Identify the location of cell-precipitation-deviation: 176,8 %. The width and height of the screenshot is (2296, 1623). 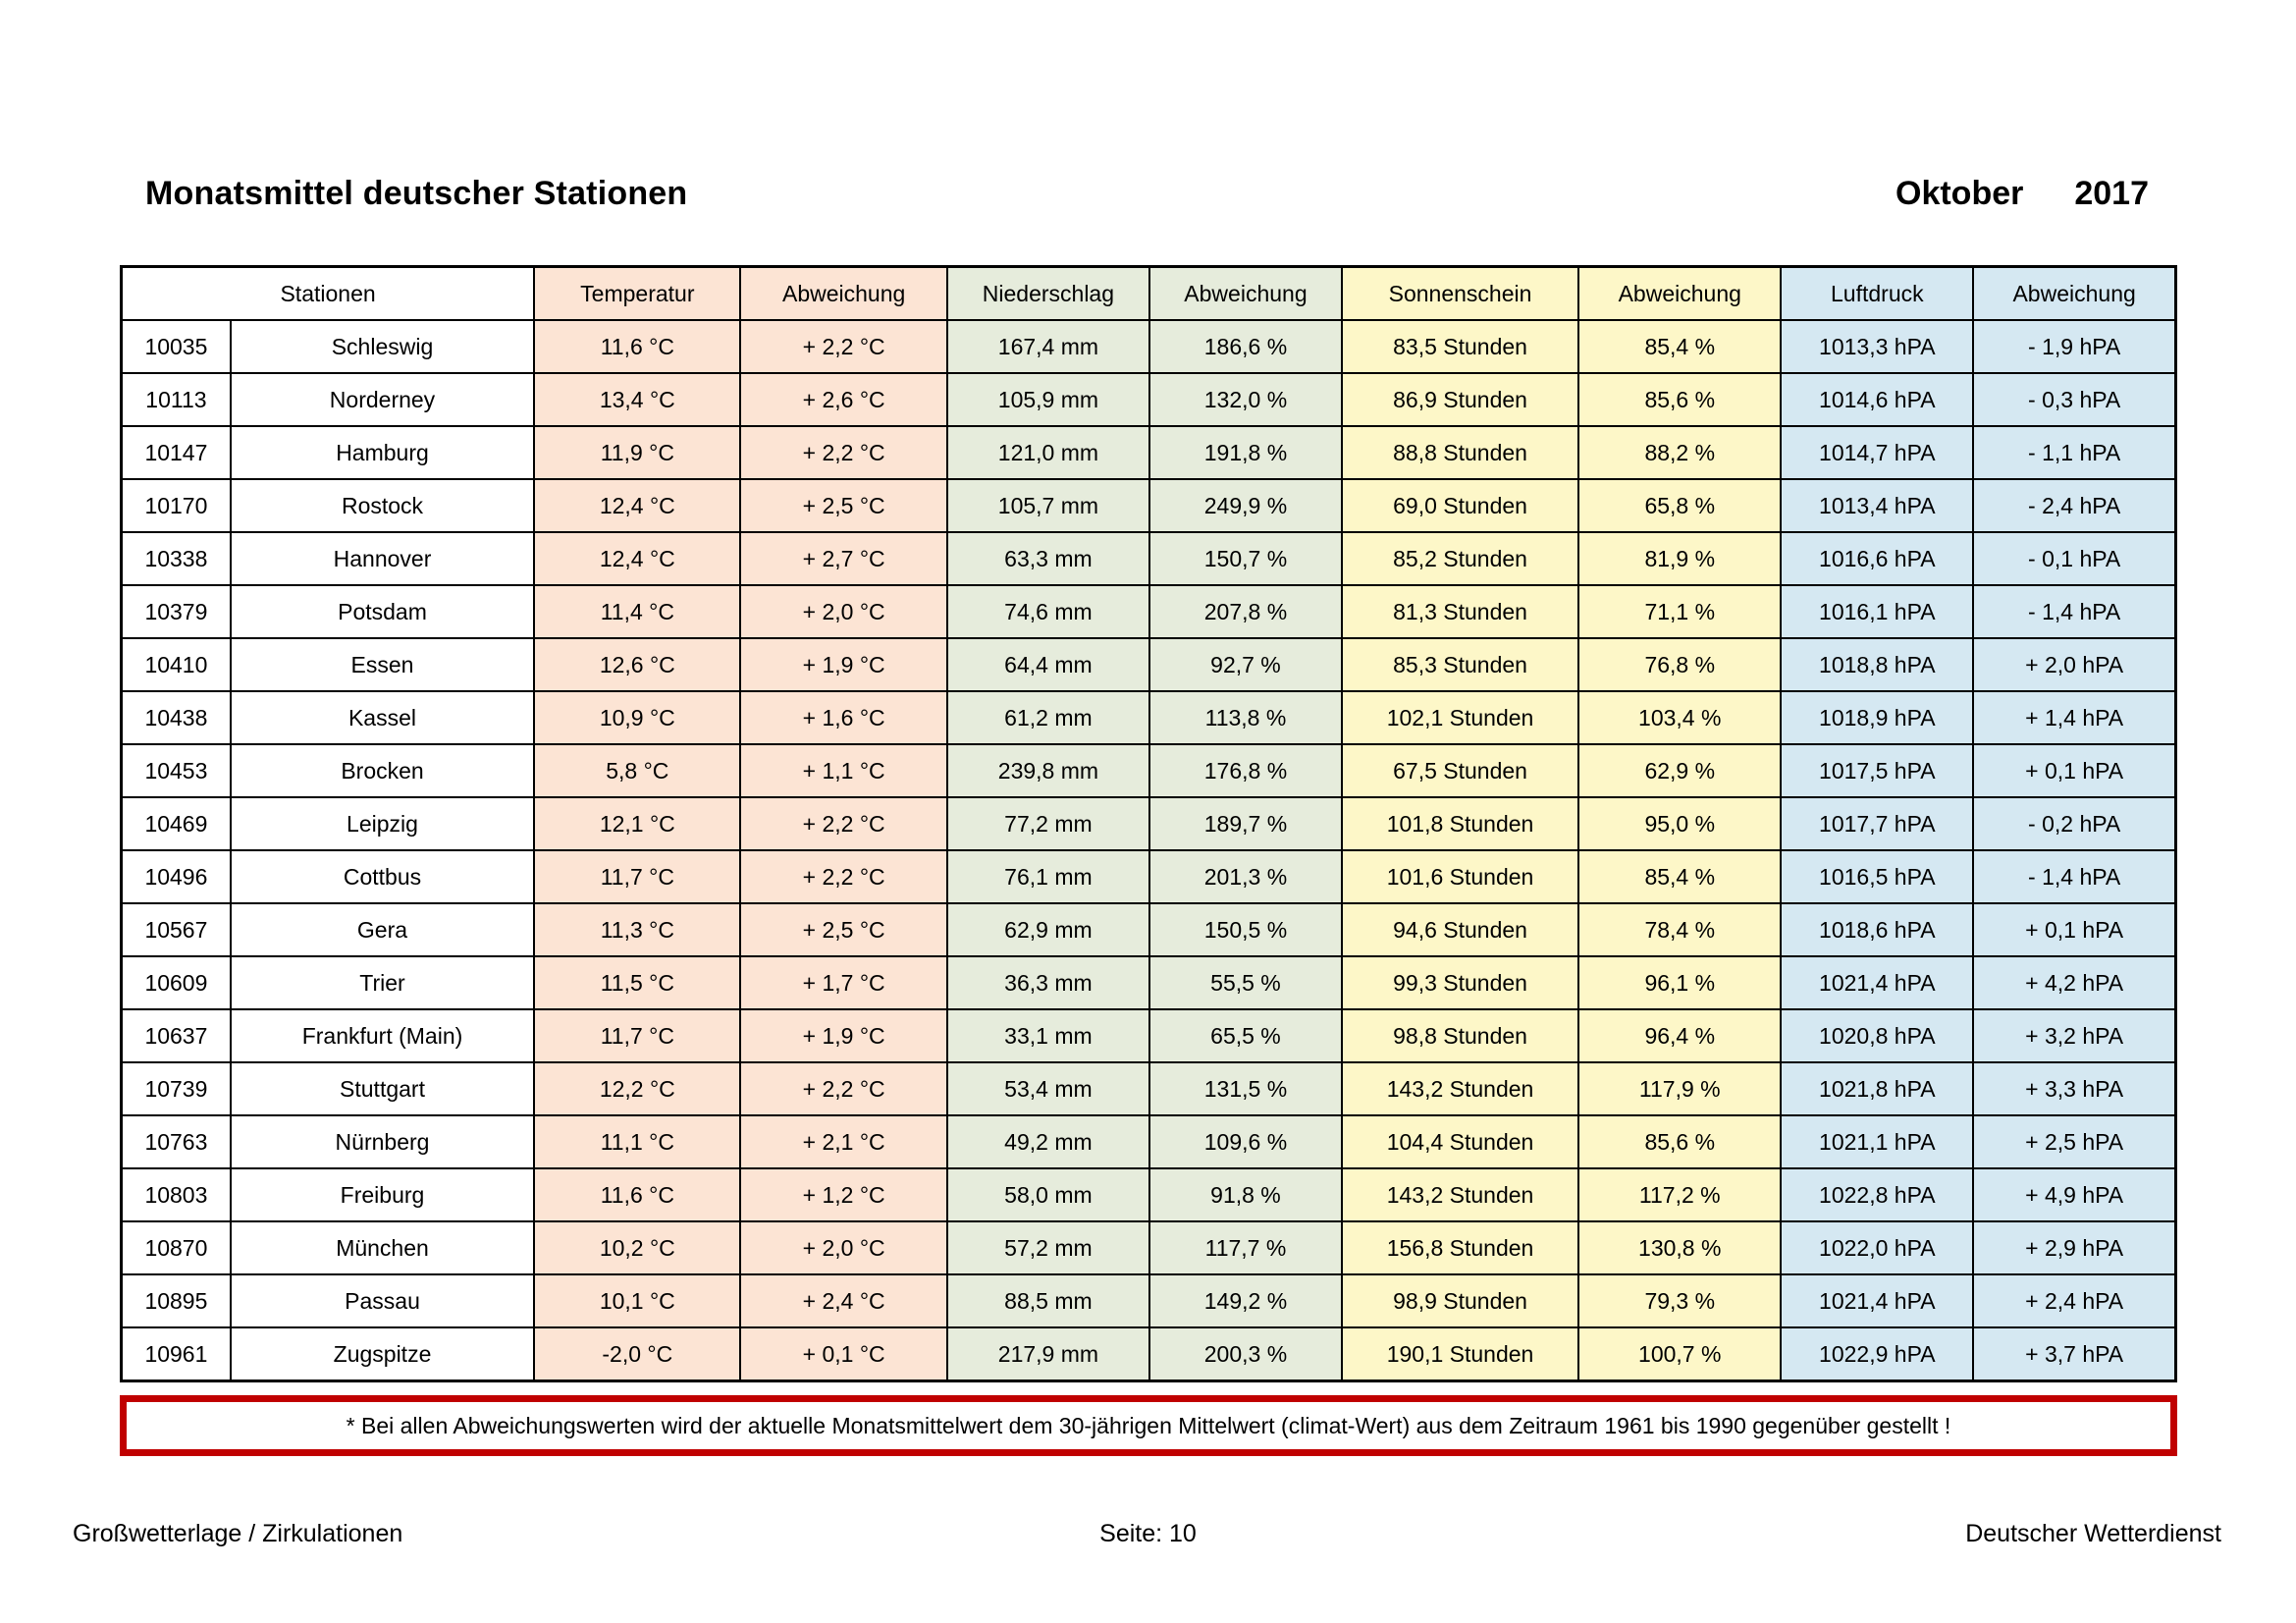
(1245, 770).